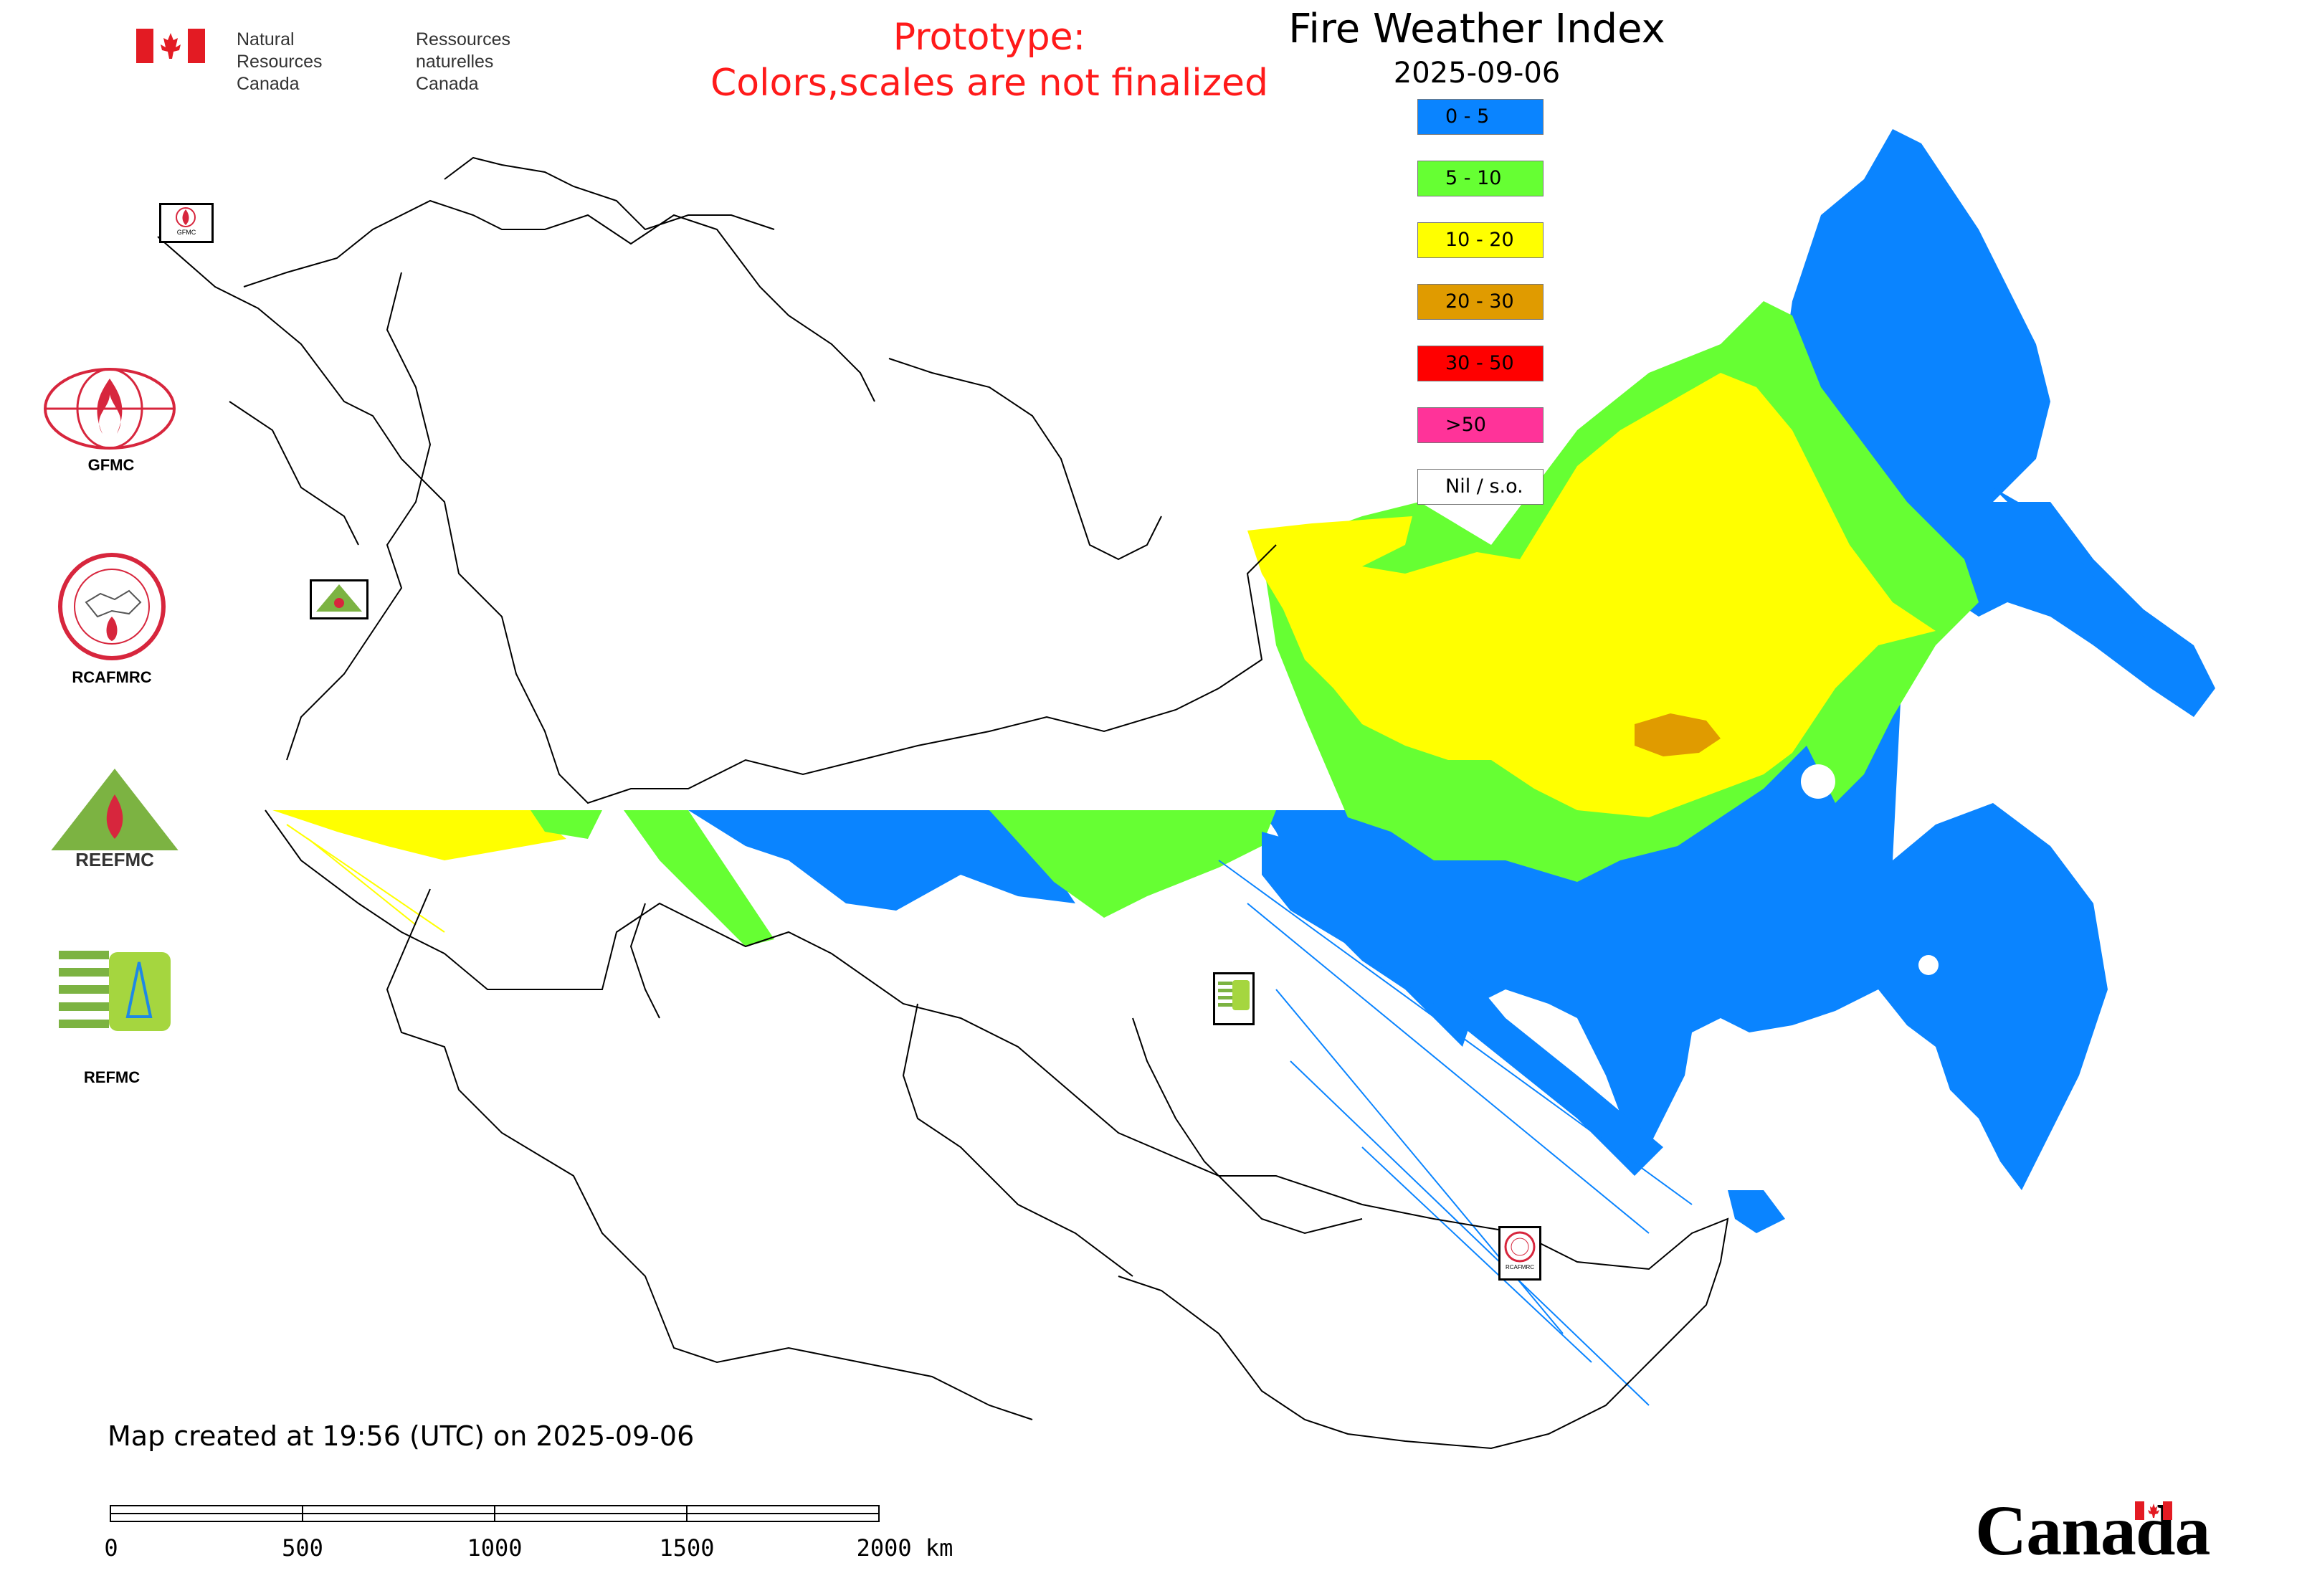 Image resolution: width=2302 pixels, height=1596 pixels. What do you see at coordinates (110, 409) in the screenshot?
I see `gfmc-logo-icon` at bounding box center [110, 409].